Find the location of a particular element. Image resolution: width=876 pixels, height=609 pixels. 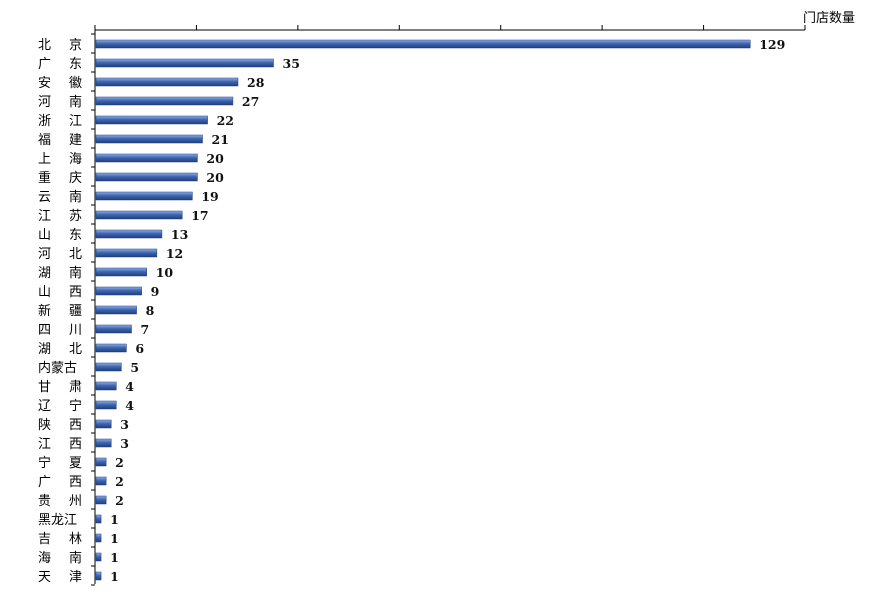

category-label: 安徽 is located at coordinates (60, 83).